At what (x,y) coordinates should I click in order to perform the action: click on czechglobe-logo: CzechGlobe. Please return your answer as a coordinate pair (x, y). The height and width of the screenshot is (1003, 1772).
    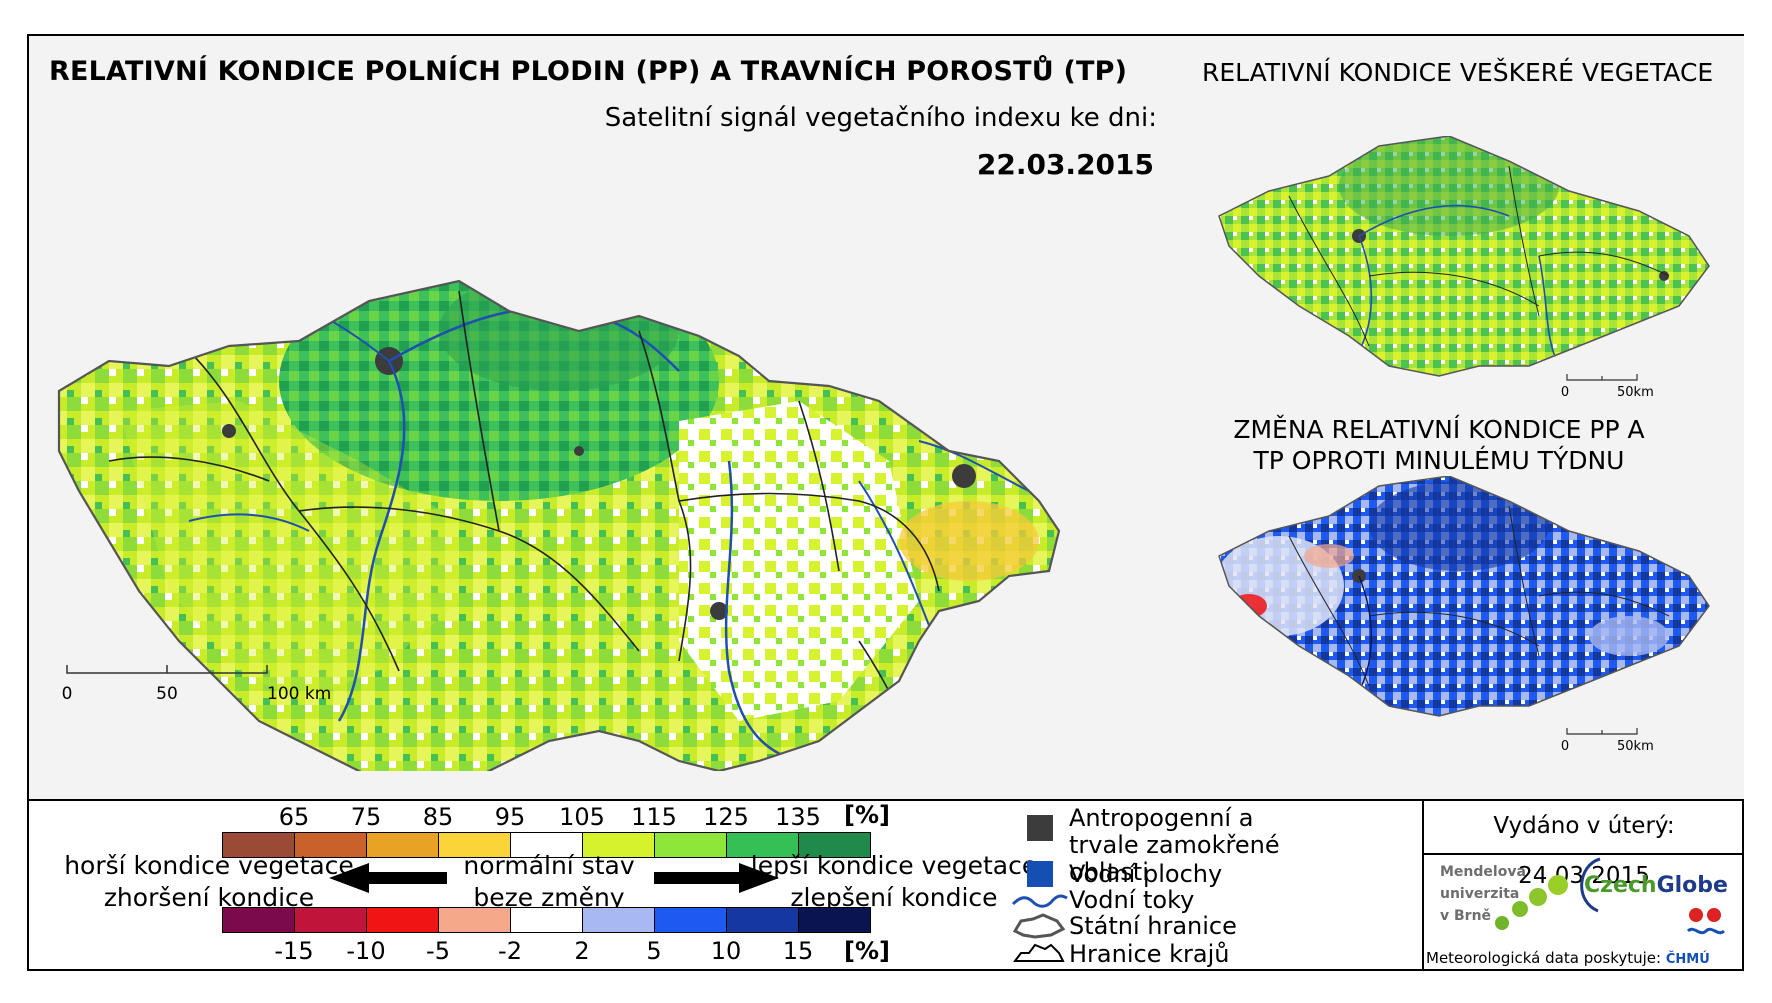
    Looking at the image, I should click on (1656, 885).